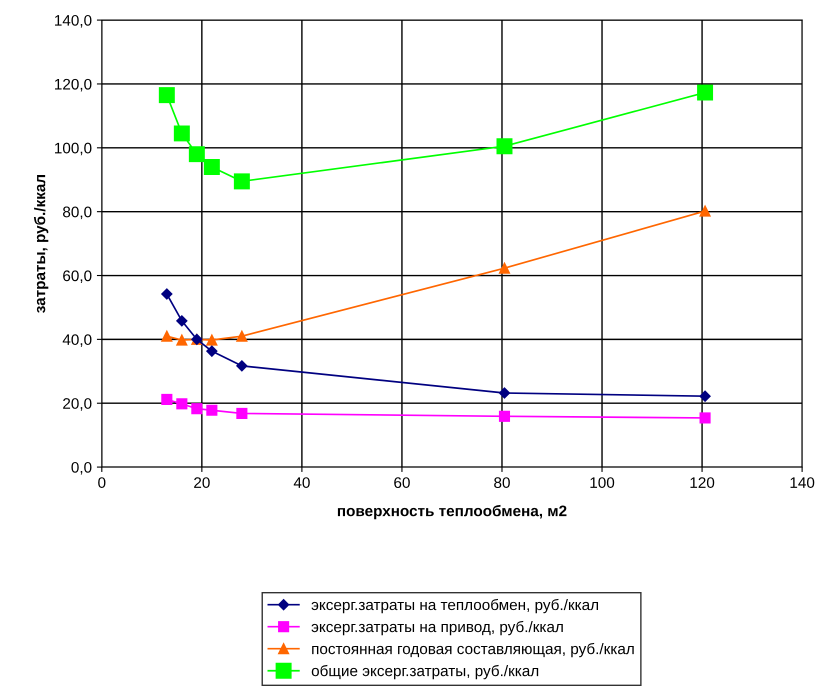  Describe the element at coordinates (73, 85) in the screenshot. I see `y-tick-label: 120,0` at that location.